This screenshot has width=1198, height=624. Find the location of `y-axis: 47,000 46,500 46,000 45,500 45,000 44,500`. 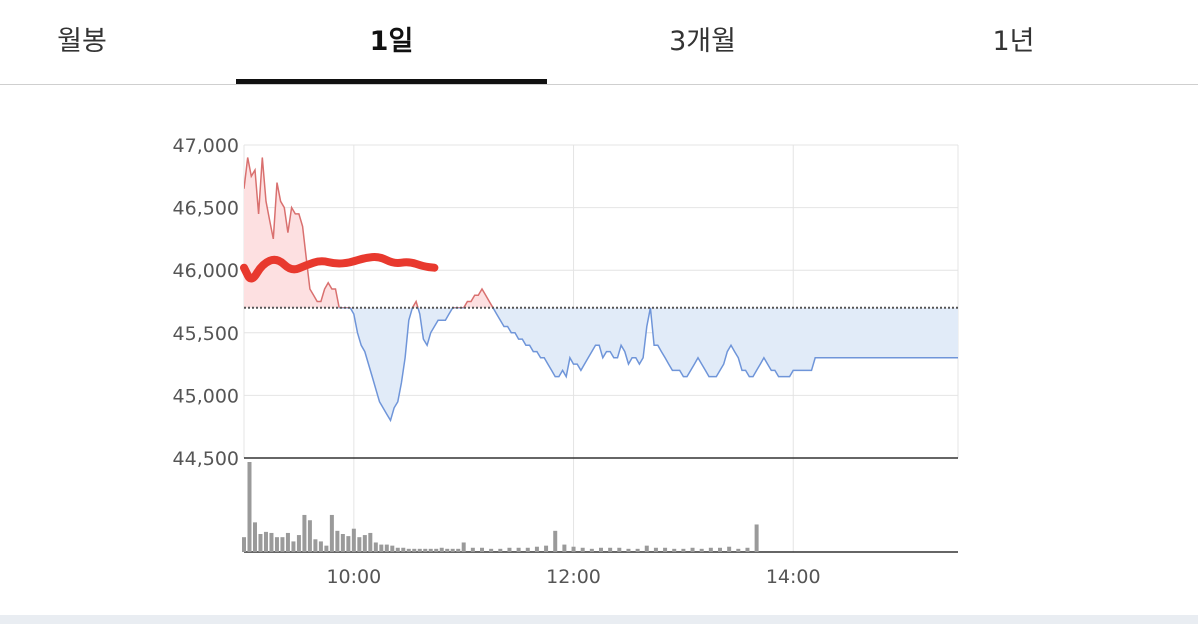

y-axis: 47,000 46,500 46,000 45,500 45,000 44,500 is located at coordinates (206, 302).